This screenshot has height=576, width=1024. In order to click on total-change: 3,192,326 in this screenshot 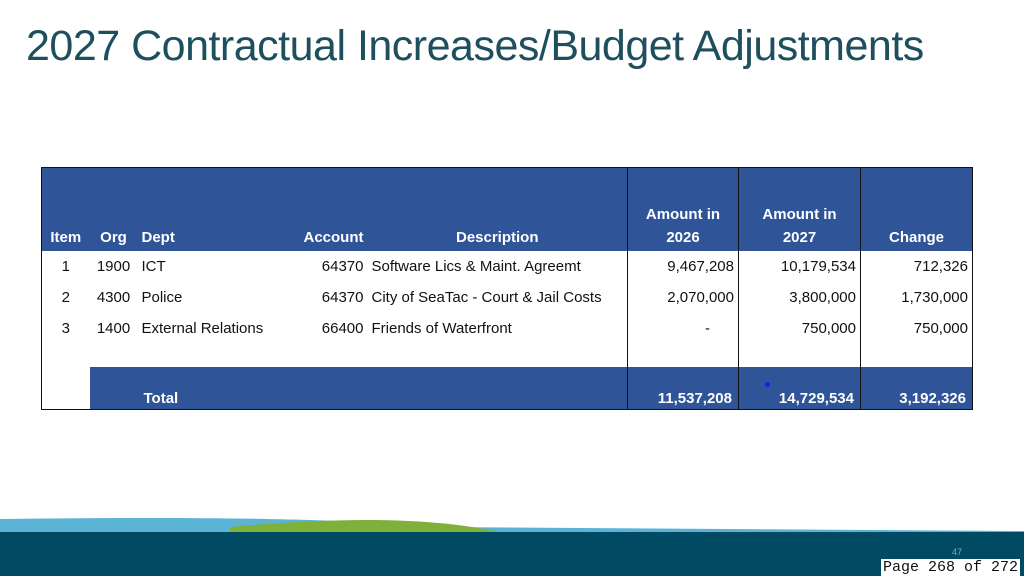, I will do `click(916, 388)`.